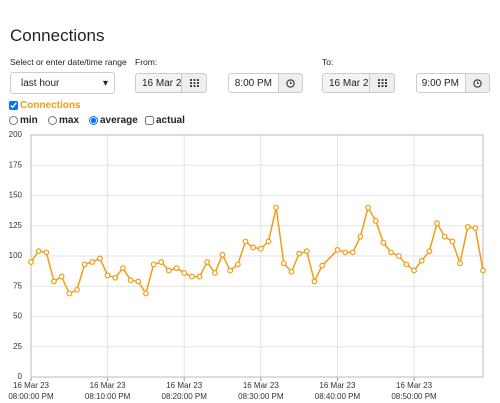 Image resolution: width=500 pixels, height=403 pixels. I want to click on clock-icon, so click(290, 83).